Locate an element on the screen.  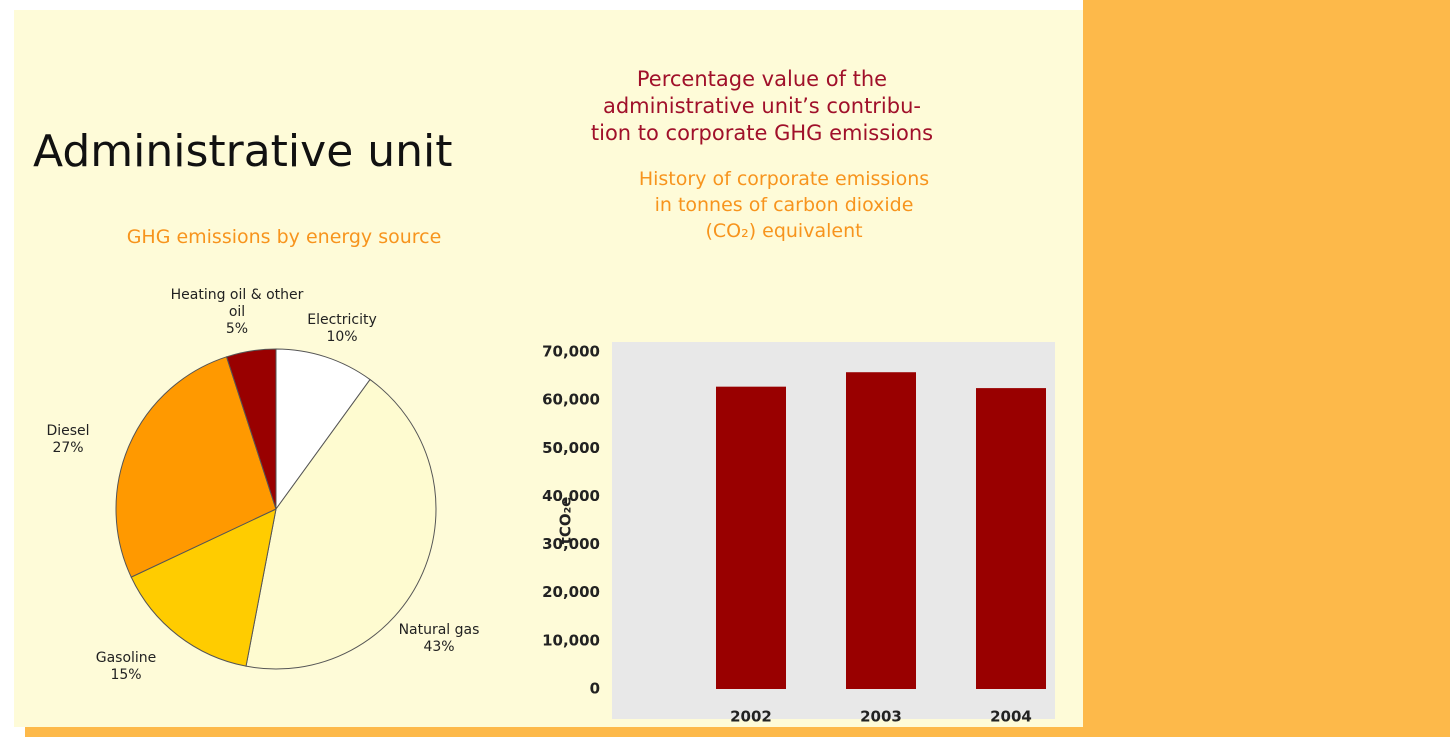
y-tick-label: 30,000 is located at coordinates (571, 544).